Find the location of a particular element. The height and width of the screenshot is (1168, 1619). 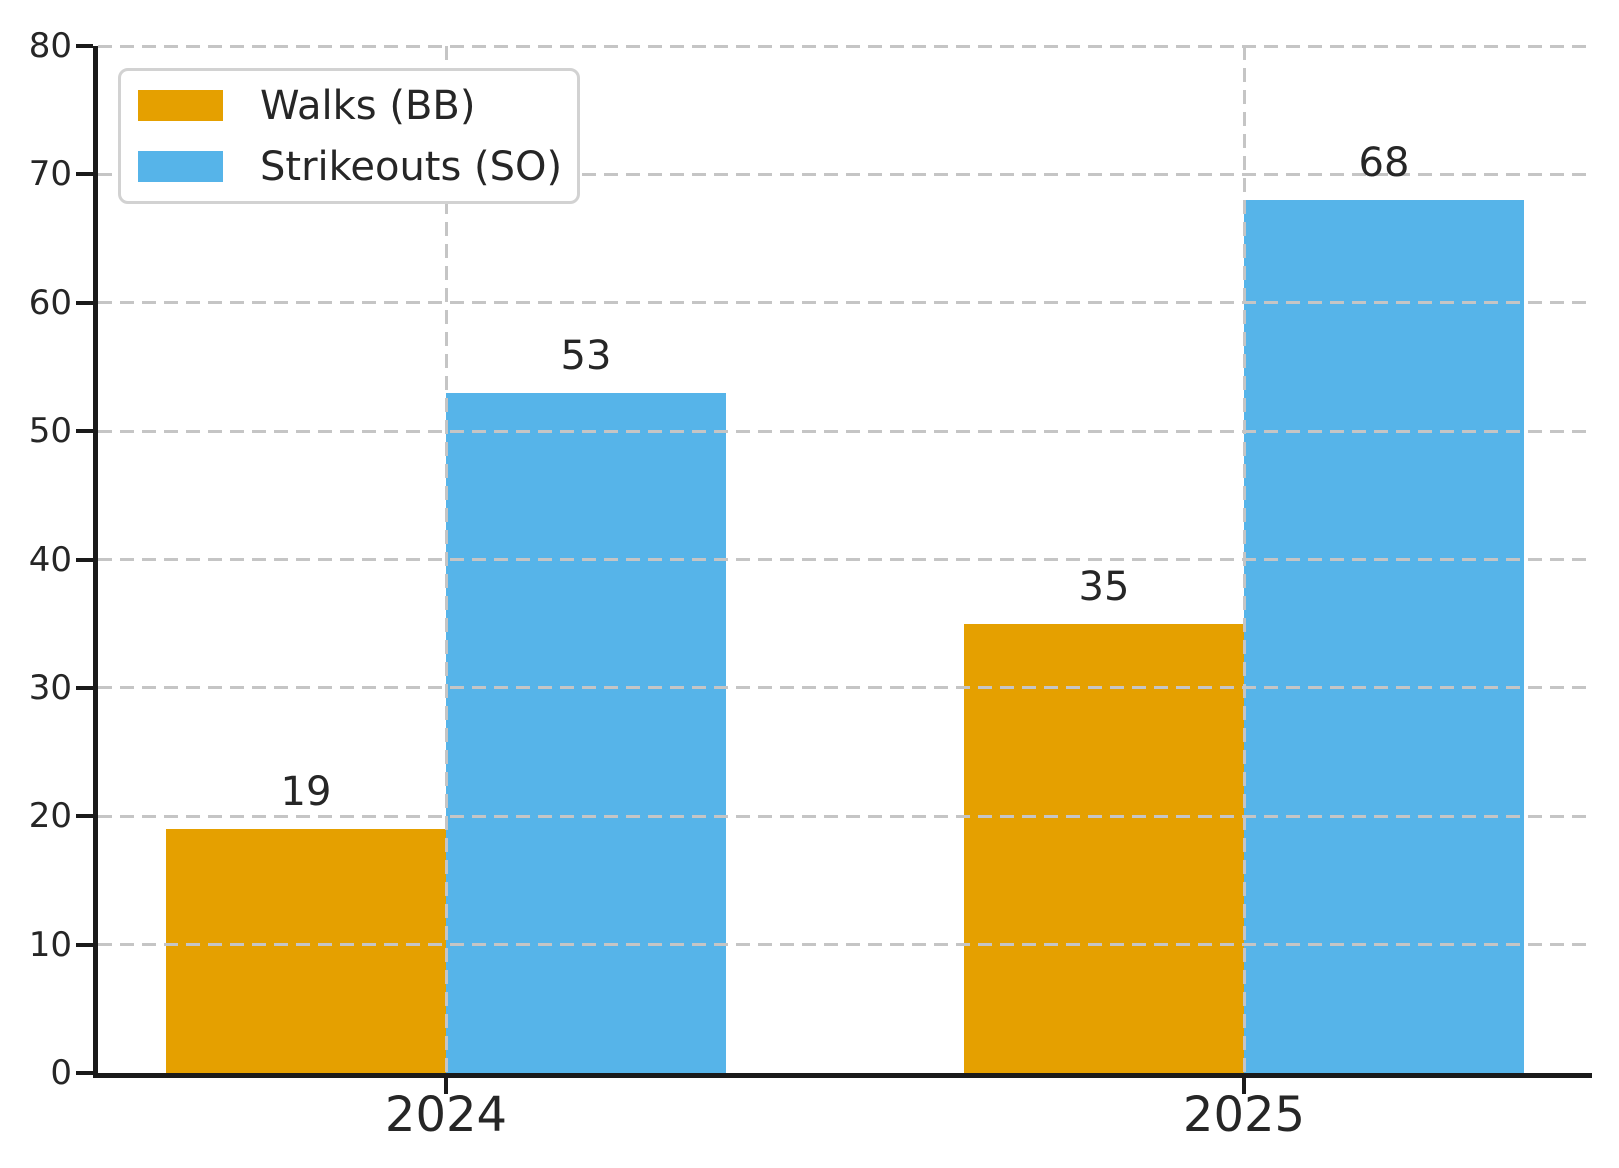

legend-item-walks: Walks (BB) is located at coordinates (357, 106).